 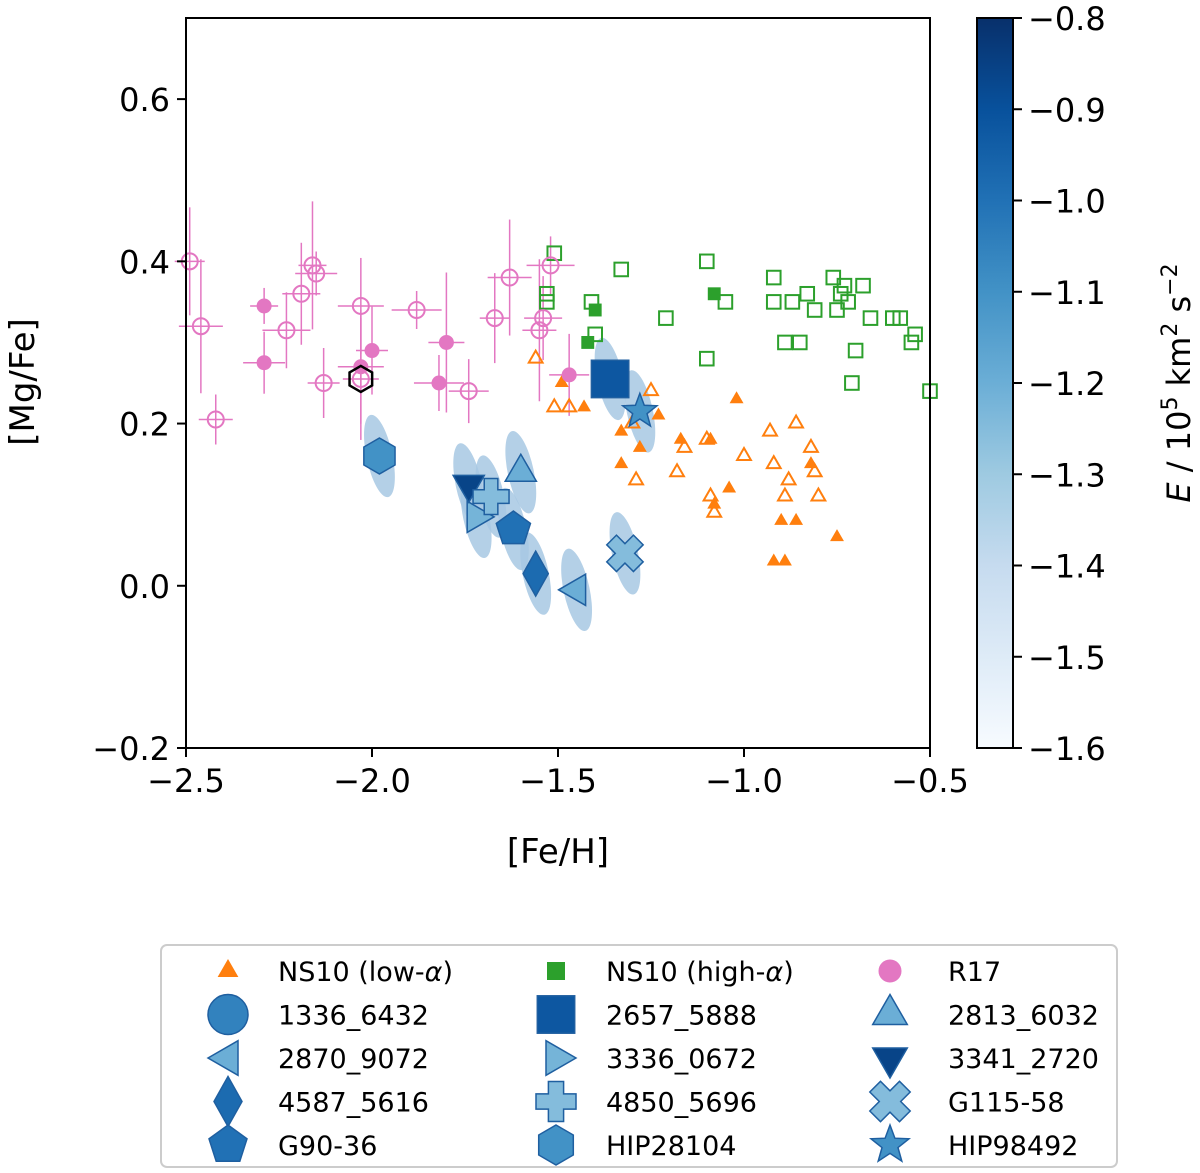 I want to click on y-axis: −0.2 0.0 0.2 0.4 0.6, so click(x=139, y=424).